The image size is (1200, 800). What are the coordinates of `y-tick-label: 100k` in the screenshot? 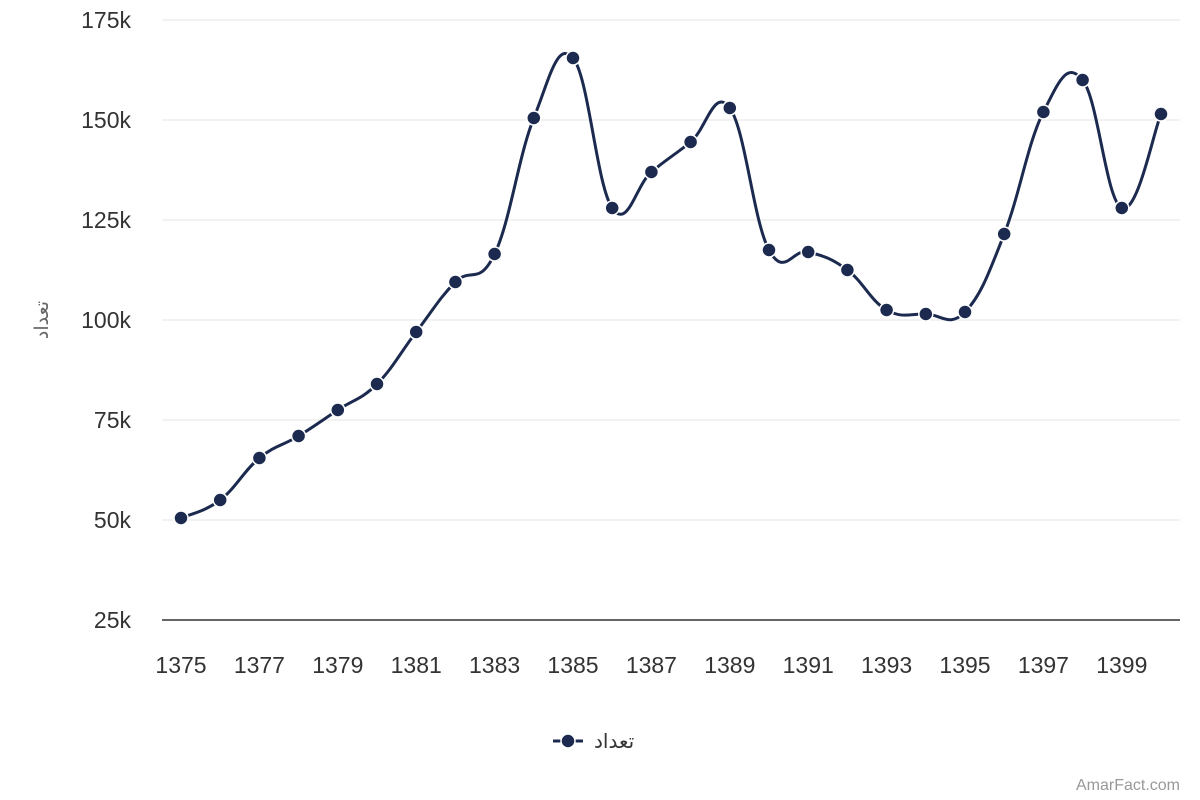 It's located at (106, 320).